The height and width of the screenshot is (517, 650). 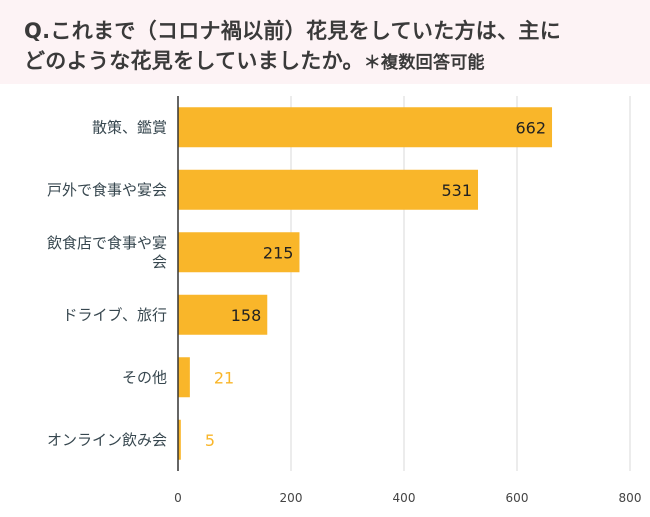 What do you see at coordinates (107, 440) in the screenshot?
I see `category-label-5: オンライン飲み会` at bounding box center [107, 440].